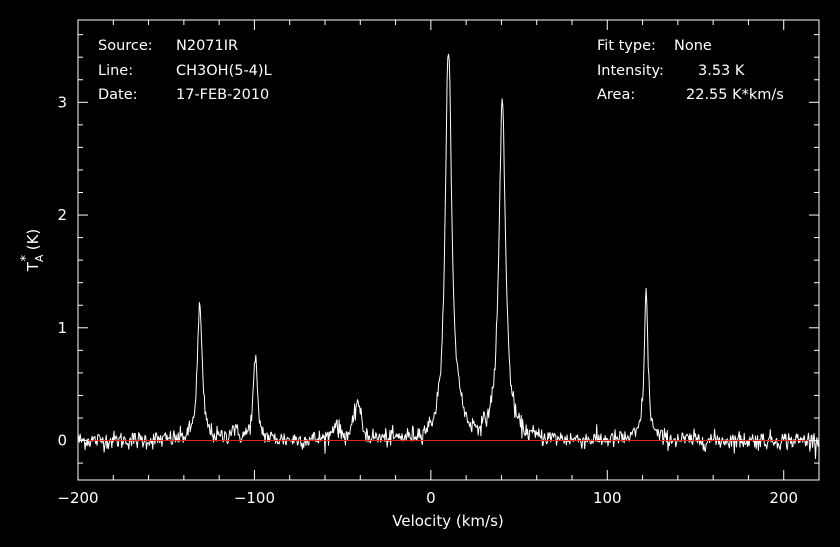  Describe the element at coordinates (62, 328) in the screenshot. I see `y-tick-label: 1` at that location.